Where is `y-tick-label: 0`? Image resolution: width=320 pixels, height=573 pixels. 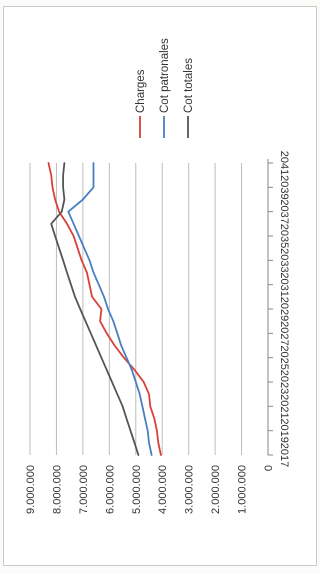
y-tick-label: 0 is located at coordinates (269, 468).